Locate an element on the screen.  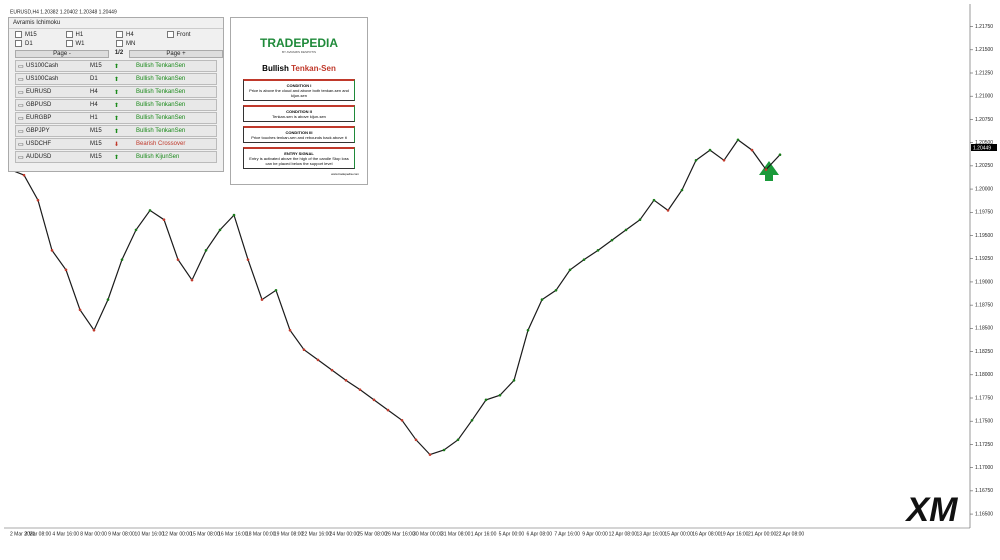
scanner-row: ▭ US100Cash D1 ⬆ Bullish TenkanSen is located at coordinates (116, 79).